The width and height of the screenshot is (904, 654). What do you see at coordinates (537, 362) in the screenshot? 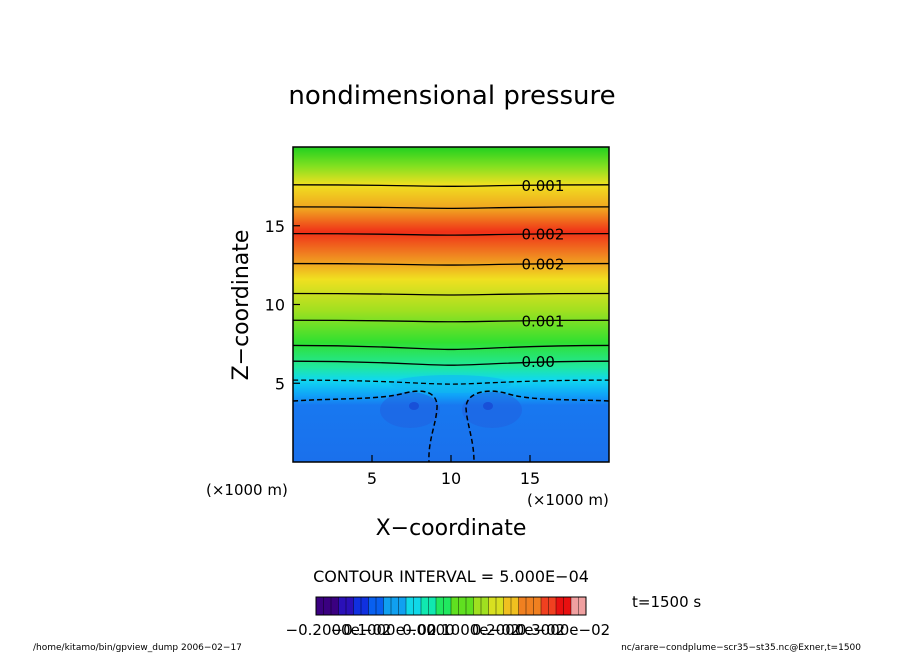
I see `contour-label: 0.00` at bounding box center [537, 362].